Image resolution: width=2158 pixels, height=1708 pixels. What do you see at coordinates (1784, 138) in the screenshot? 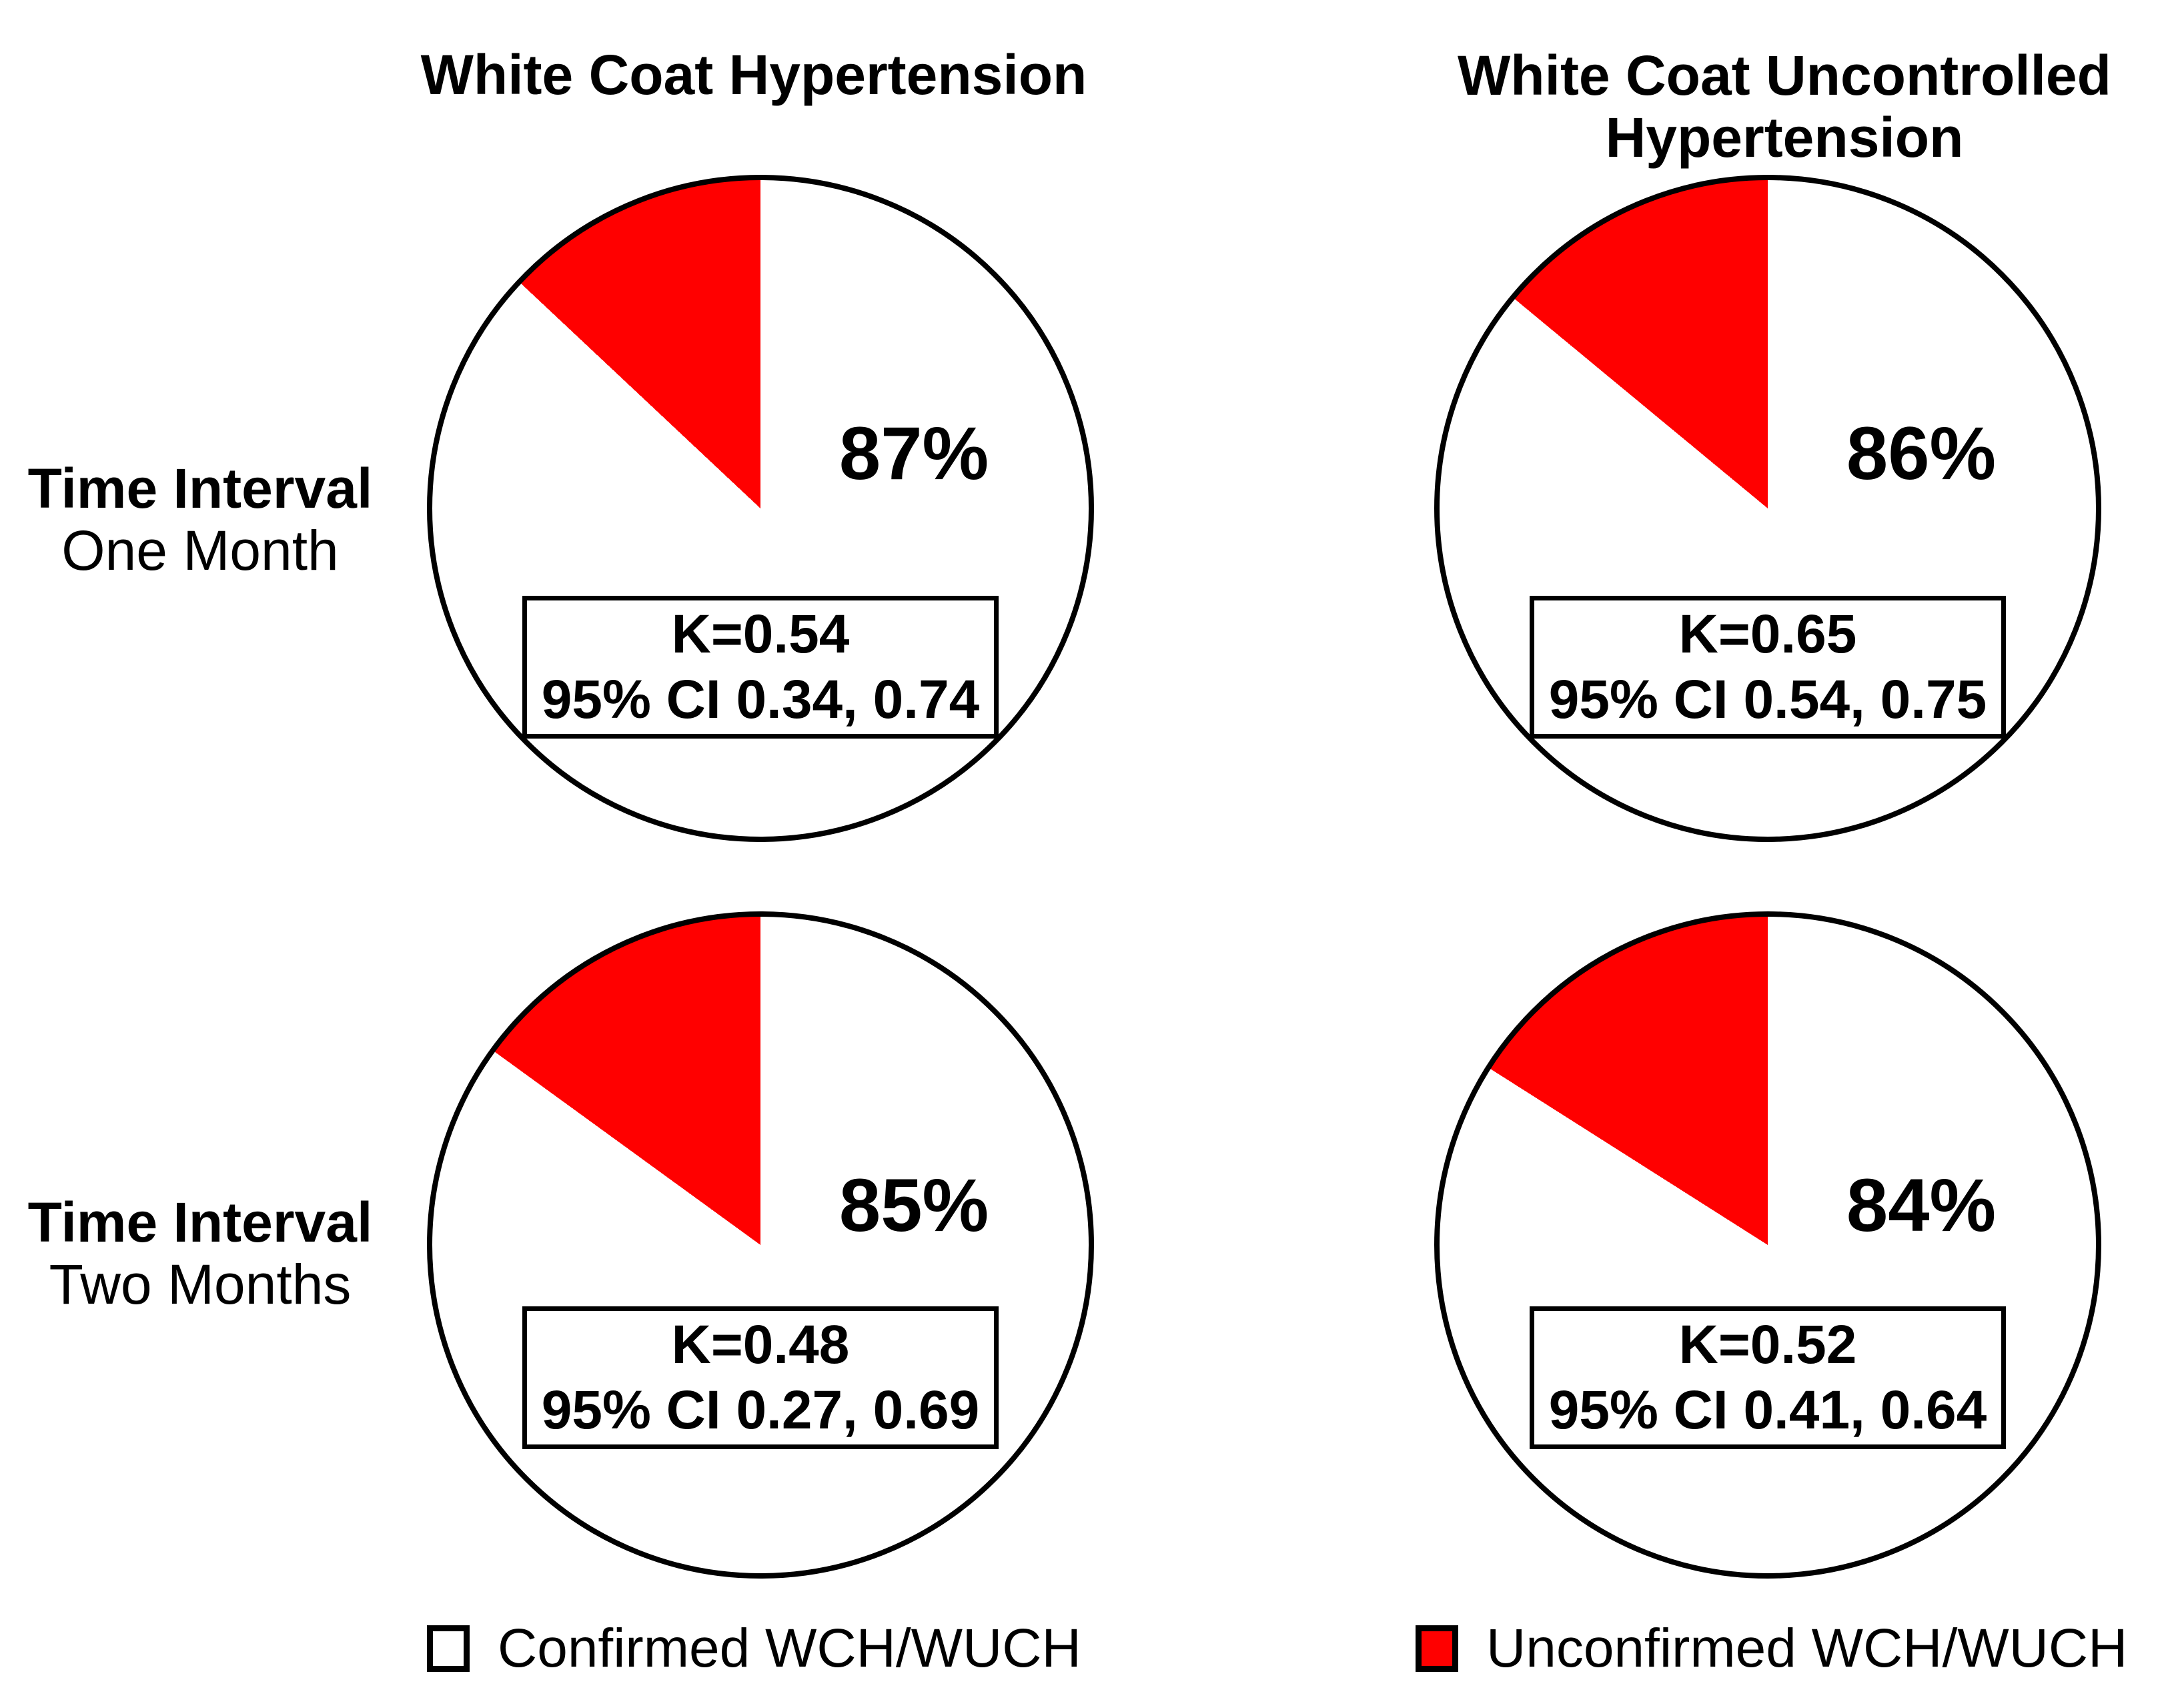
I see `column-title-line: Hypertension` at bounding box center [1784, 138].